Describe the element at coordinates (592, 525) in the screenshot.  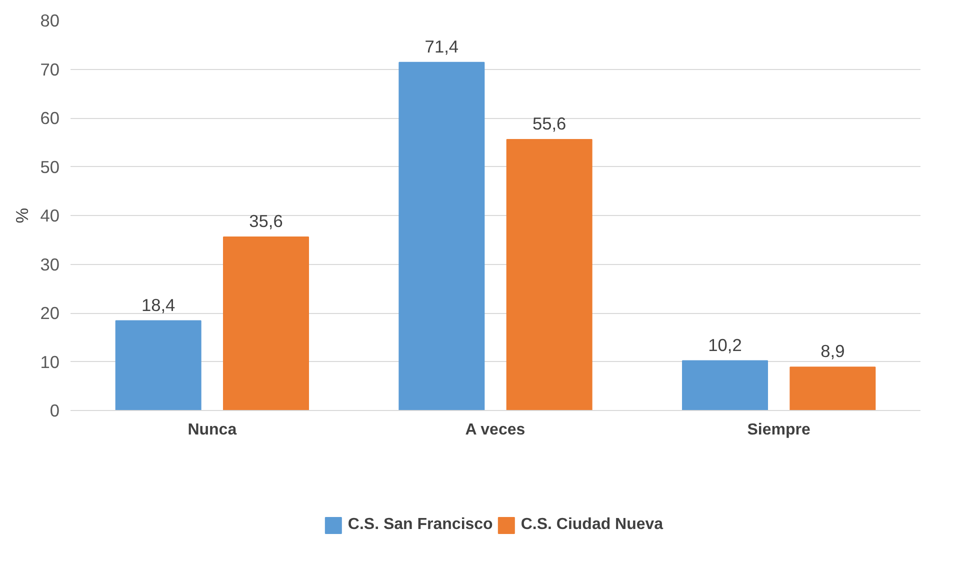
I see `legend-label: C.S. Ciudad Nueva` at that location.